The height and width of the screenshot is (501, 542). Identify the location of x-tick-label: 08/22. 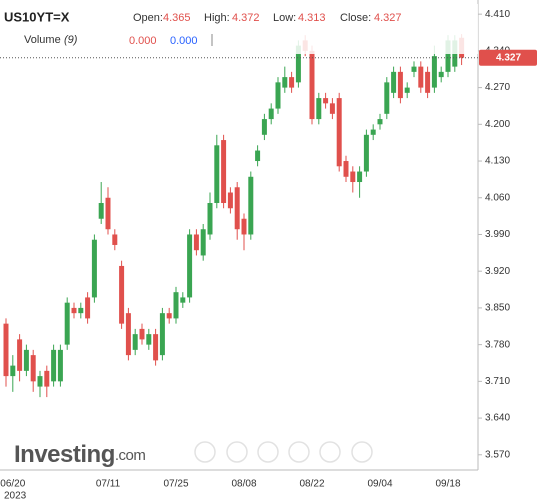
(311, 484).